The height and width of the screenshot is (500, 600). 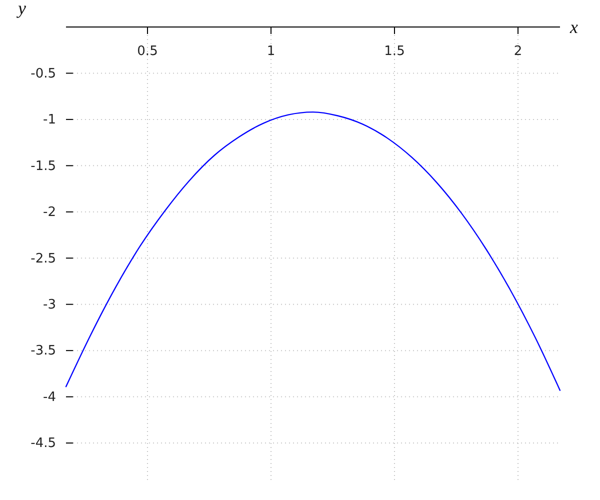 I want to click on x-tick-label: 2, so click(x=518, y=52).